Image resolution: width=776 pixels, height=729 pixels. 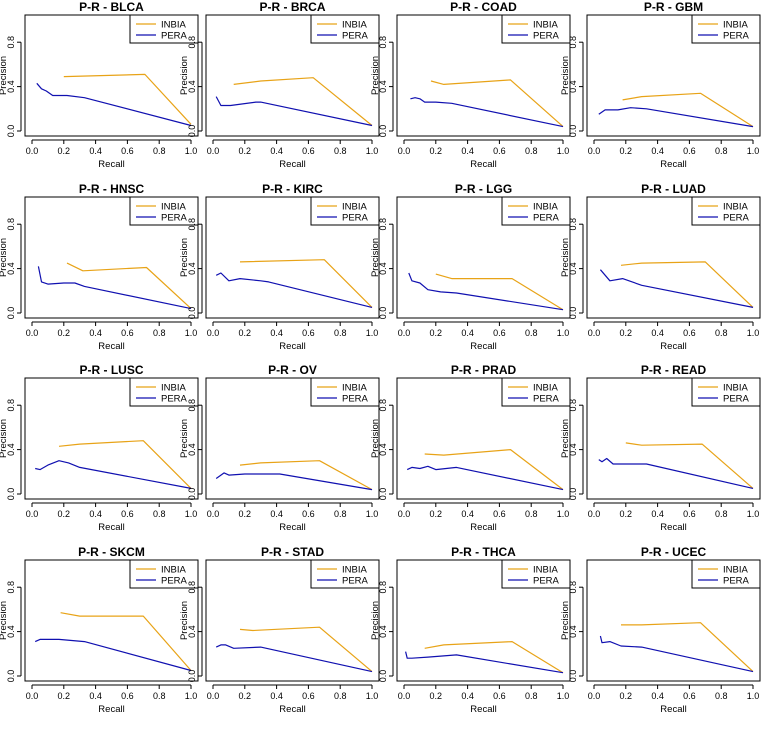 What do you see at coordinates (111, 7) in the screenshot?
I see `panel-title: P-R - BLCA` at bounding box center [111, 7].